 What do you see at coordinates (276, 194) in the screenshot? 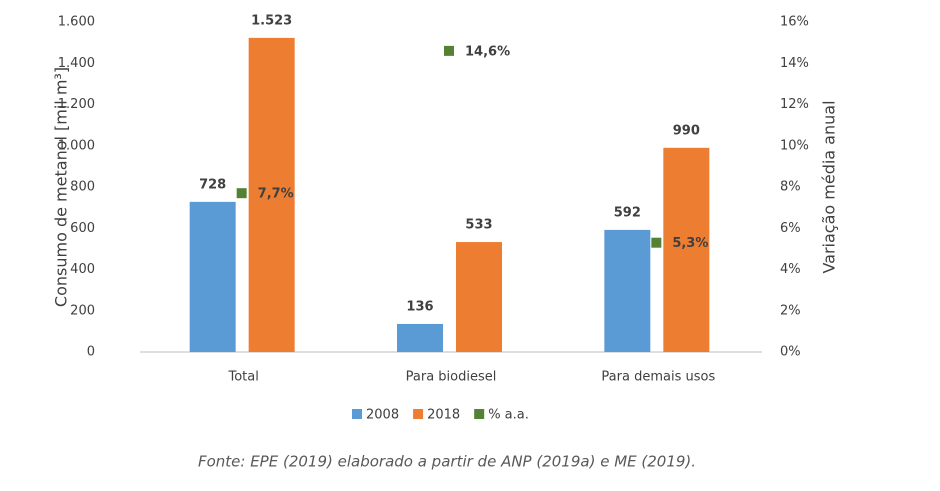
I see `data-label: 7,7%` at bounding box center [276, 194].